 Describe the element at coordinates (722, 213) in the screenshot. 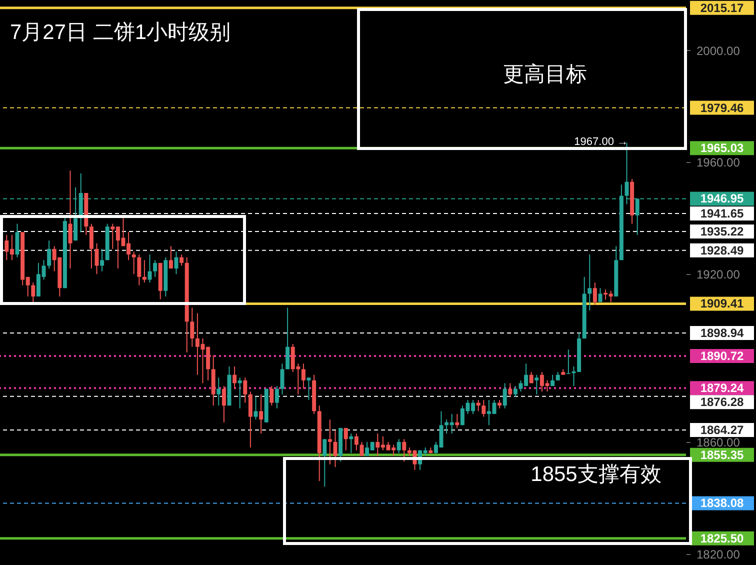

I see `ref-line-label: 1941.65` at that location.